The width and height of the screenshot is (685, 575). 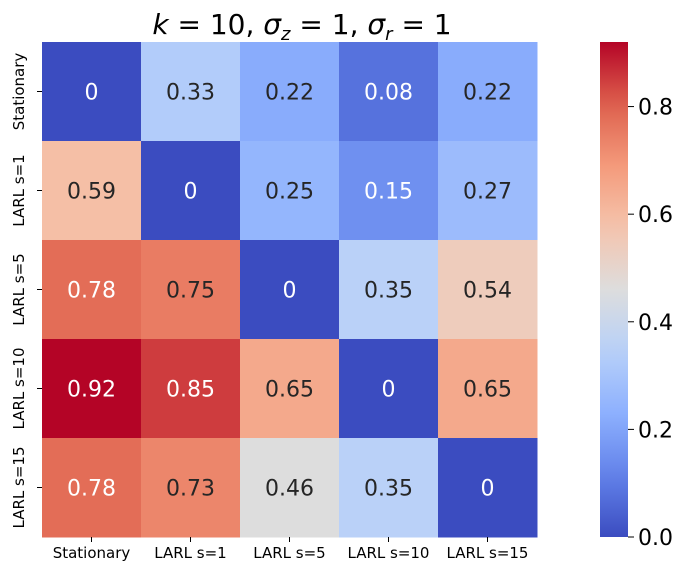 What do you see at coordinates (655, 215) in the screenshot?
I see `colorbar-tick-label-3: 0.6` at bounding box center [655, 215].